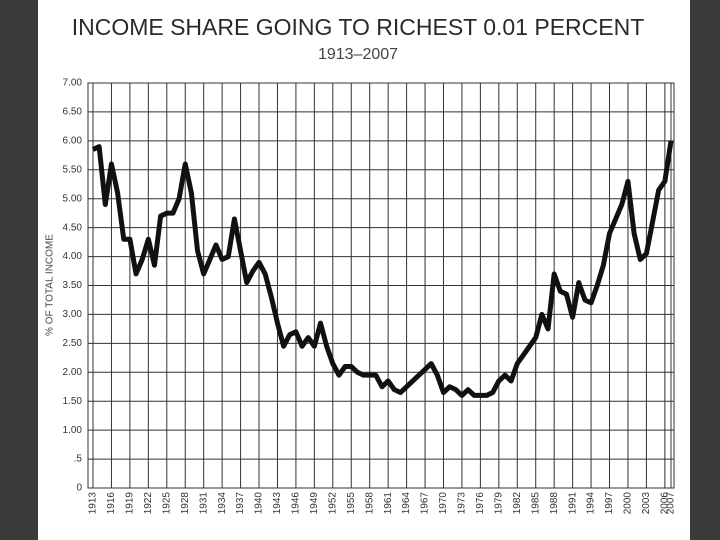 This screenshot has height=540, width=720. What do you see at coordinates (296, 503) in the screenshot?
I see `x-tick-label: 1946` at bounding box center [296, 503].